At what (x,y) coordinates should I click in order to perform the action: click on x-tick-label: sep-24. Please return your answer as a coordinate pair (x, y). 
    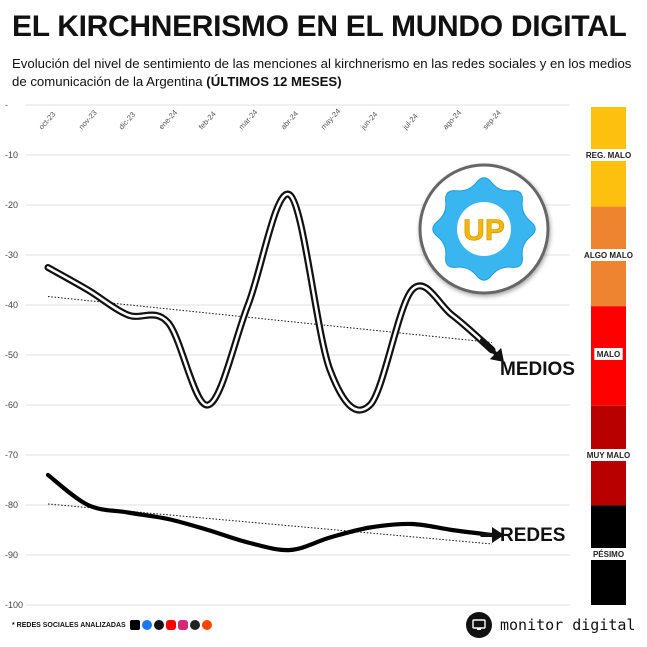
    Looking at the image, I should click on (492, 119).